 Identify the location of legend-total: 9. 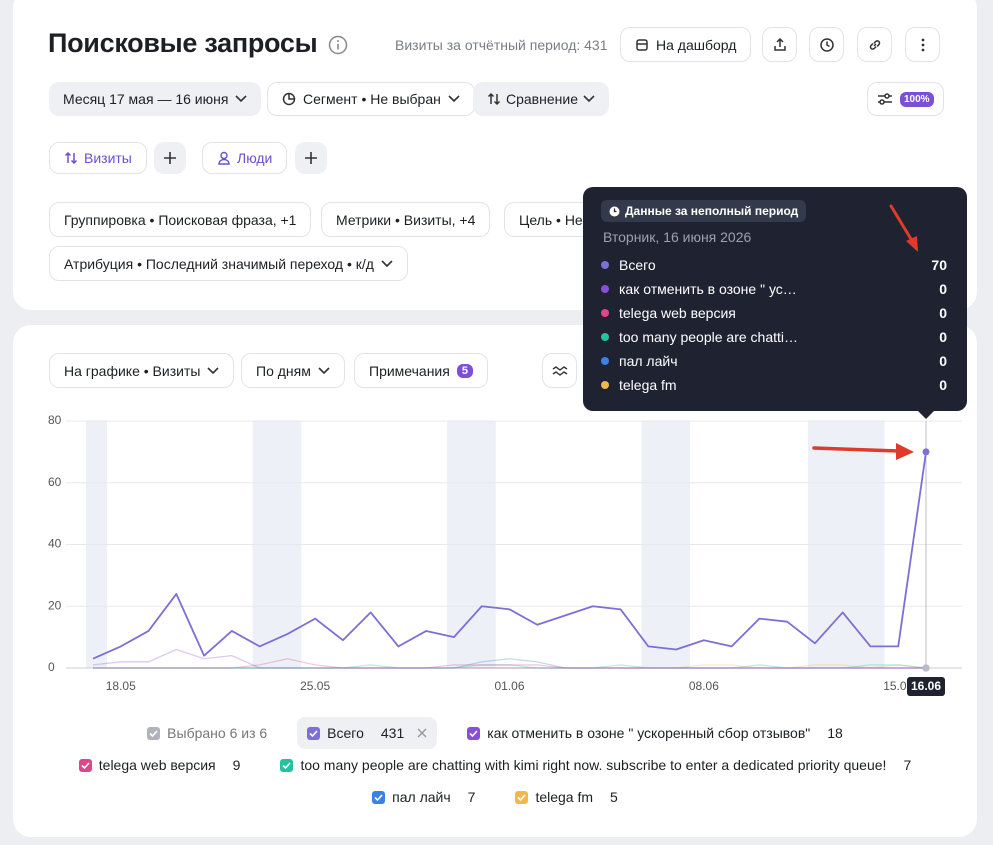
(236, 765).